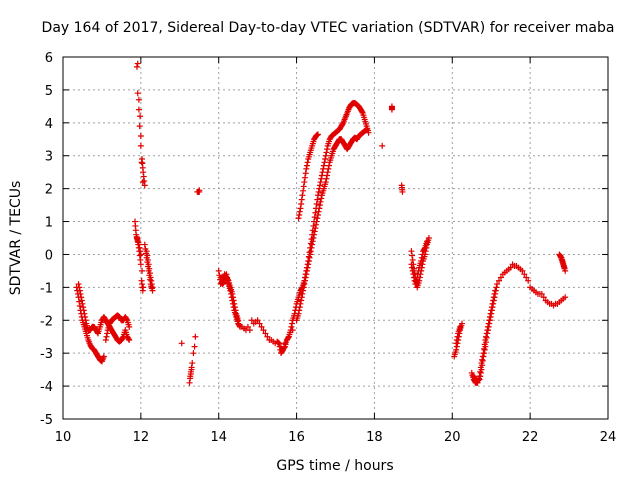 This screenshot has height=480, width=640. I want to click on x-tick-label: 16, so click(296, 437).